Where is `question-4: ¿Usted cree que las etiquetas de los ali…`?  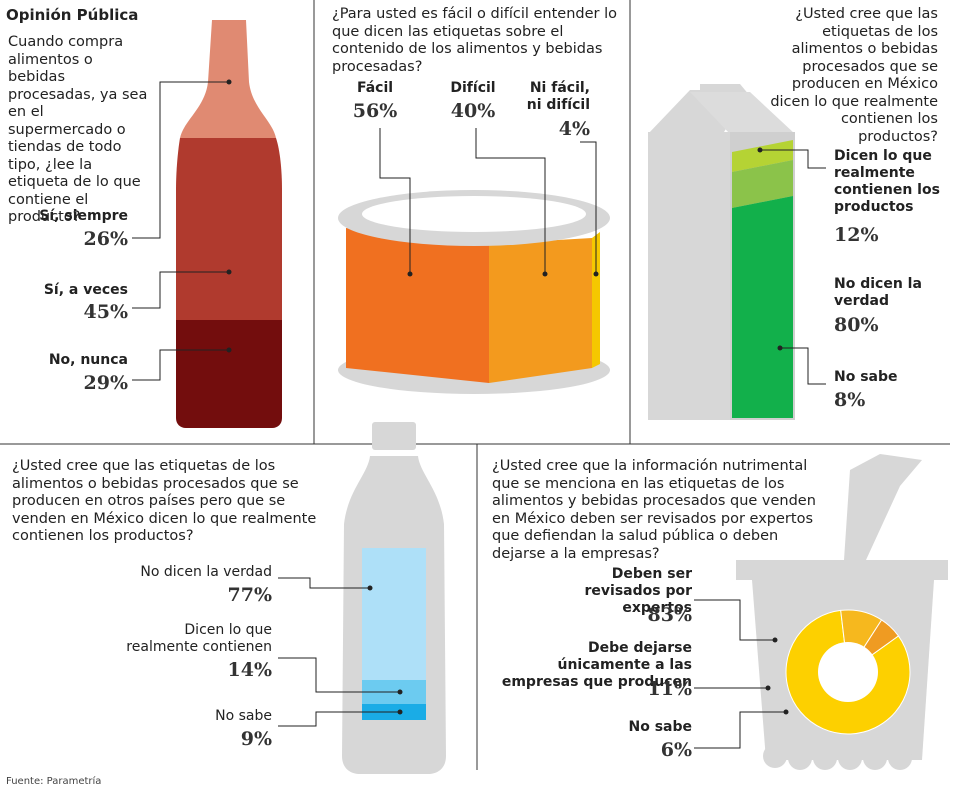 question-4: ¿Usted cree que las etiquetas de los ali… is located at coordinates (164, 501).